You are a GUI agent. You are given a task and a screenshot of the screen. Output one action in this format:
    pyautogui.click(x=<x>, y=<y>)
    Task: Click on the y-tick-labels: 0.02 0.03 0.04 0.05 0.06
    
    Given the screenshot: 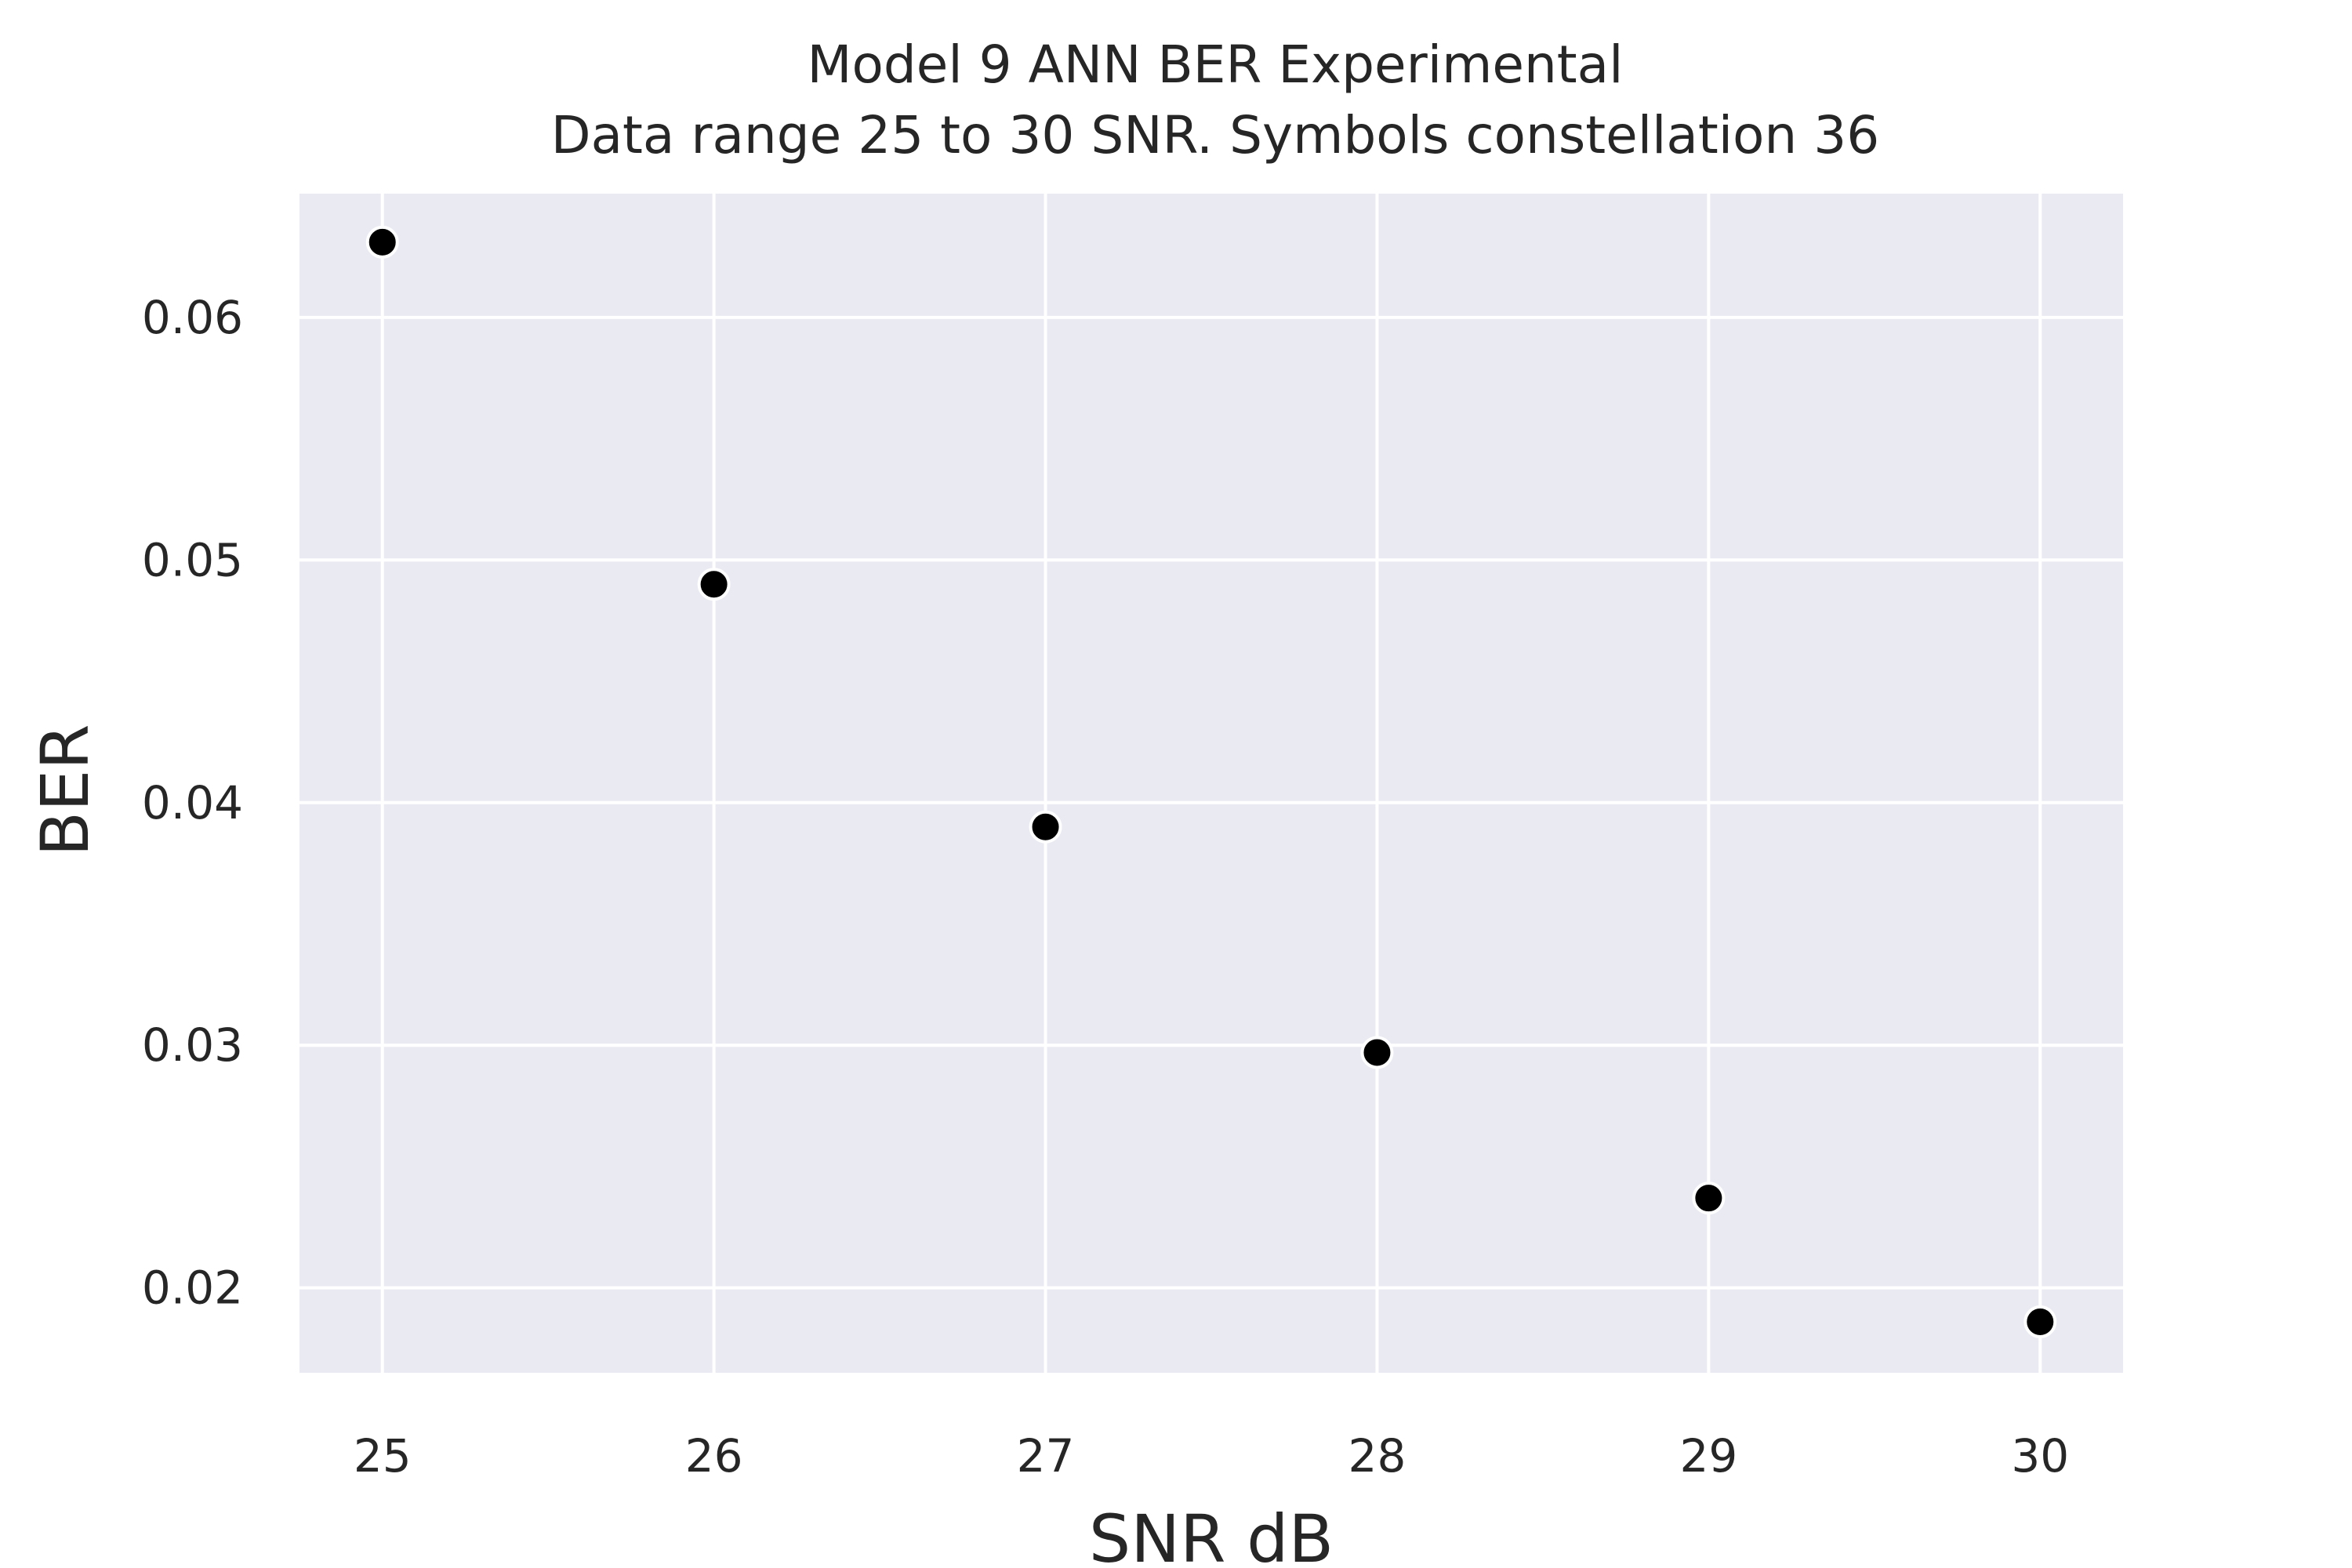 What is the action you would take?
    pyautogui.click(x=192, y=803)
    